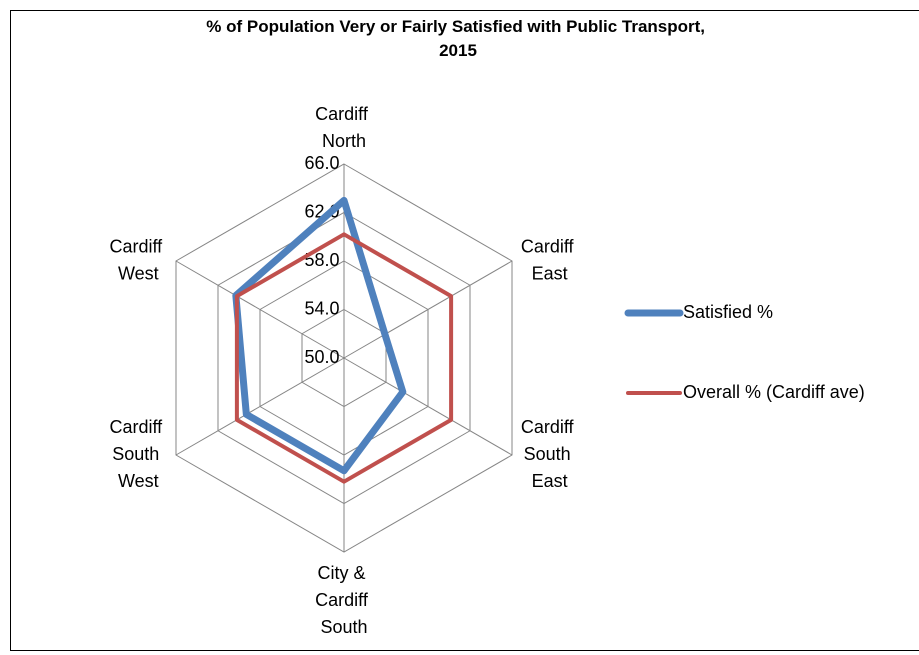 The width and height of the screenshot is (919, 655). I want to click on category-label: Cardiff South East, so click(550, 454).